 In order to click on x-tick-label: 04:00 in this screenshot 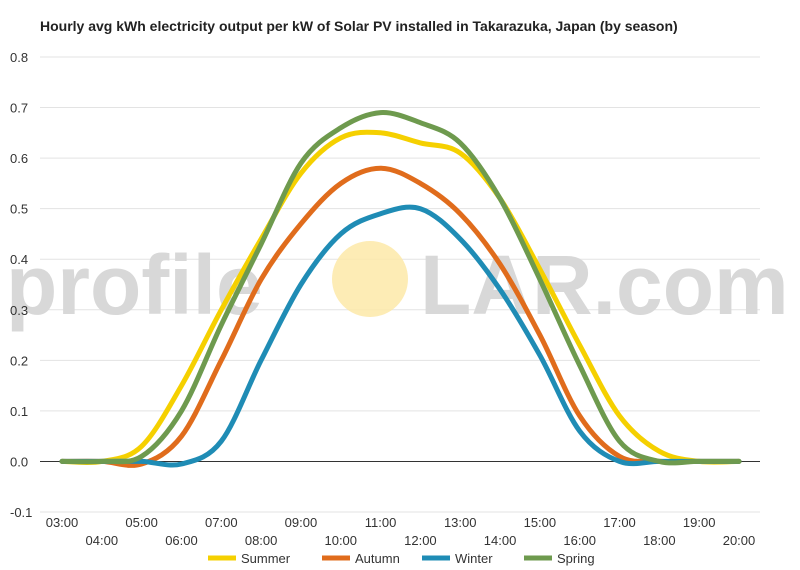, I will do `click(102, 540)`.